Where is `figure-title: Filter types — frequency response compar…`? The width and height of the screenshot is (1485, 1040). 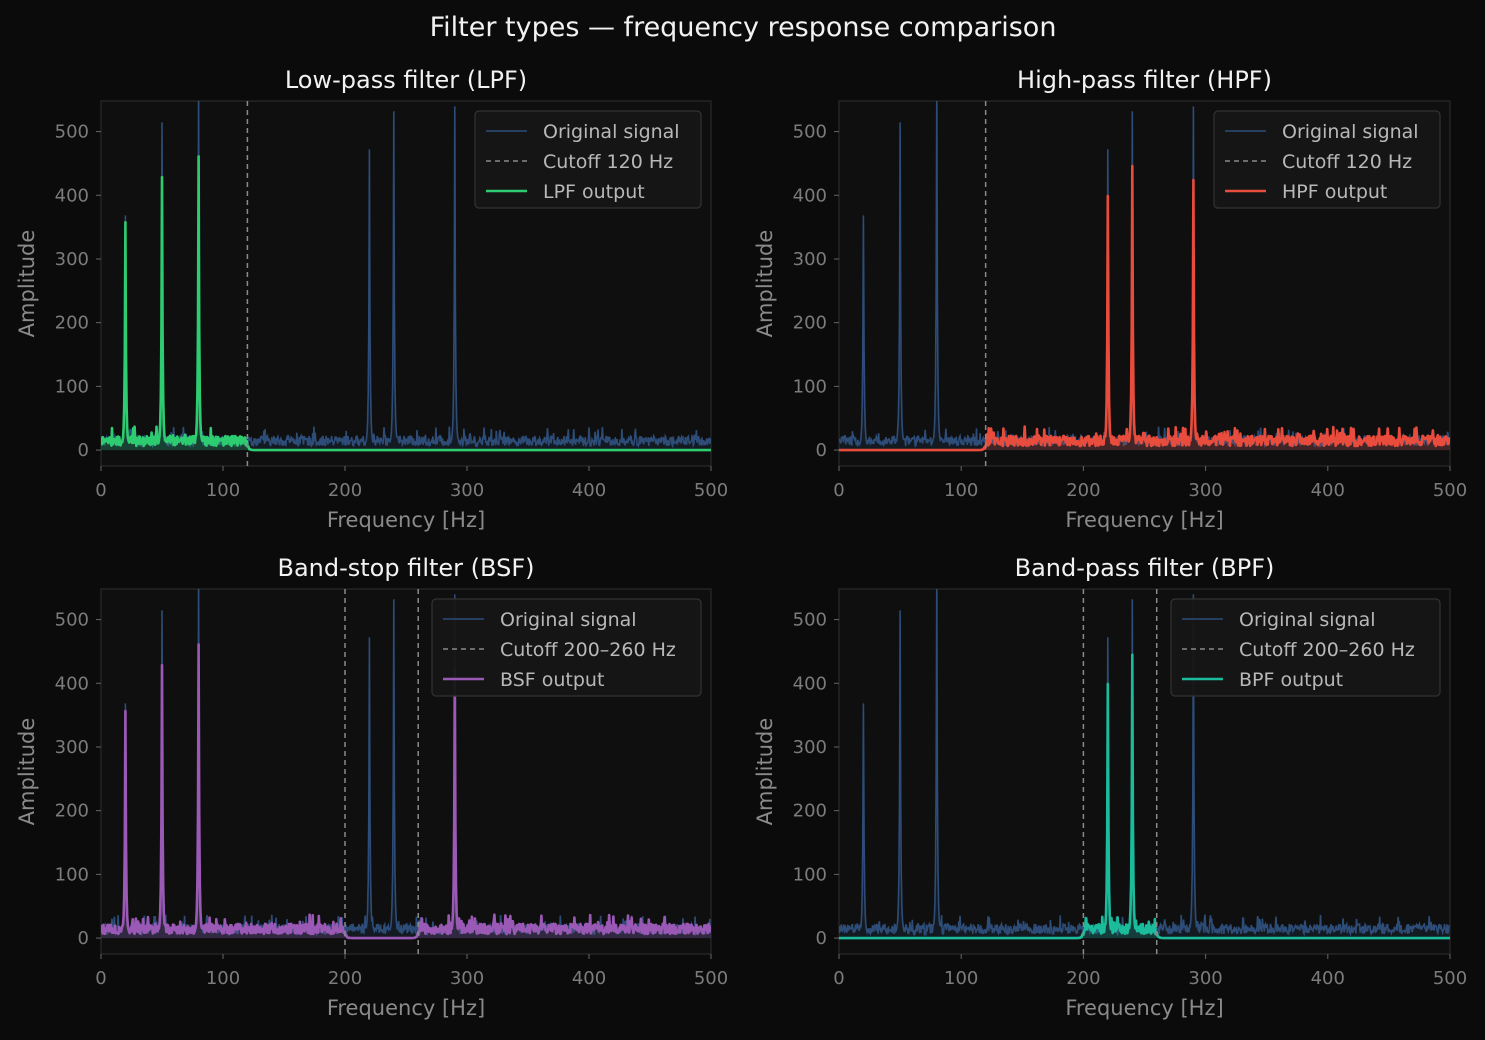 figure-title: Filter types — frequency response compar… is located at coordinates (743, 27).